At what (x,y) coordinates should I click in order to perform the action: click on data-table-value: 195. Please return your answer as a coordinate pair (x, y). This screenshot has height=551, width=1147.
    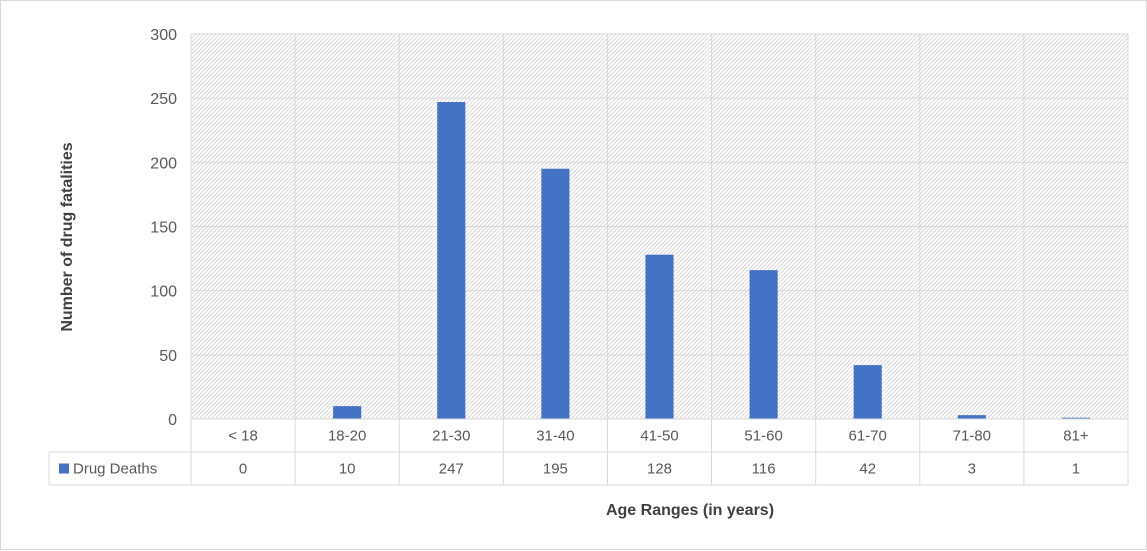
    Looking at the image, I should click on (555, 469).